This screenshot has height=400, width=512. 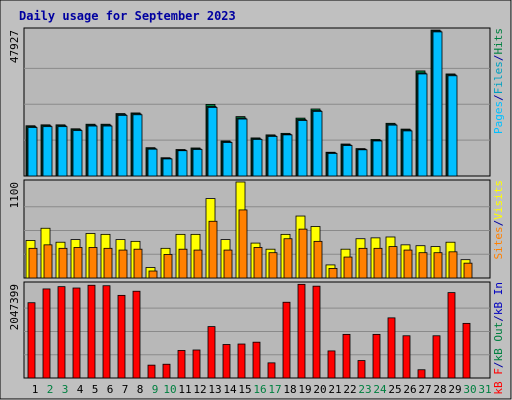 What do you see at coordinates (498, 338) in the screenshot?
I see `legend-kbytes: kB F/kB Out/kB In` at bounding box center [498, 338].